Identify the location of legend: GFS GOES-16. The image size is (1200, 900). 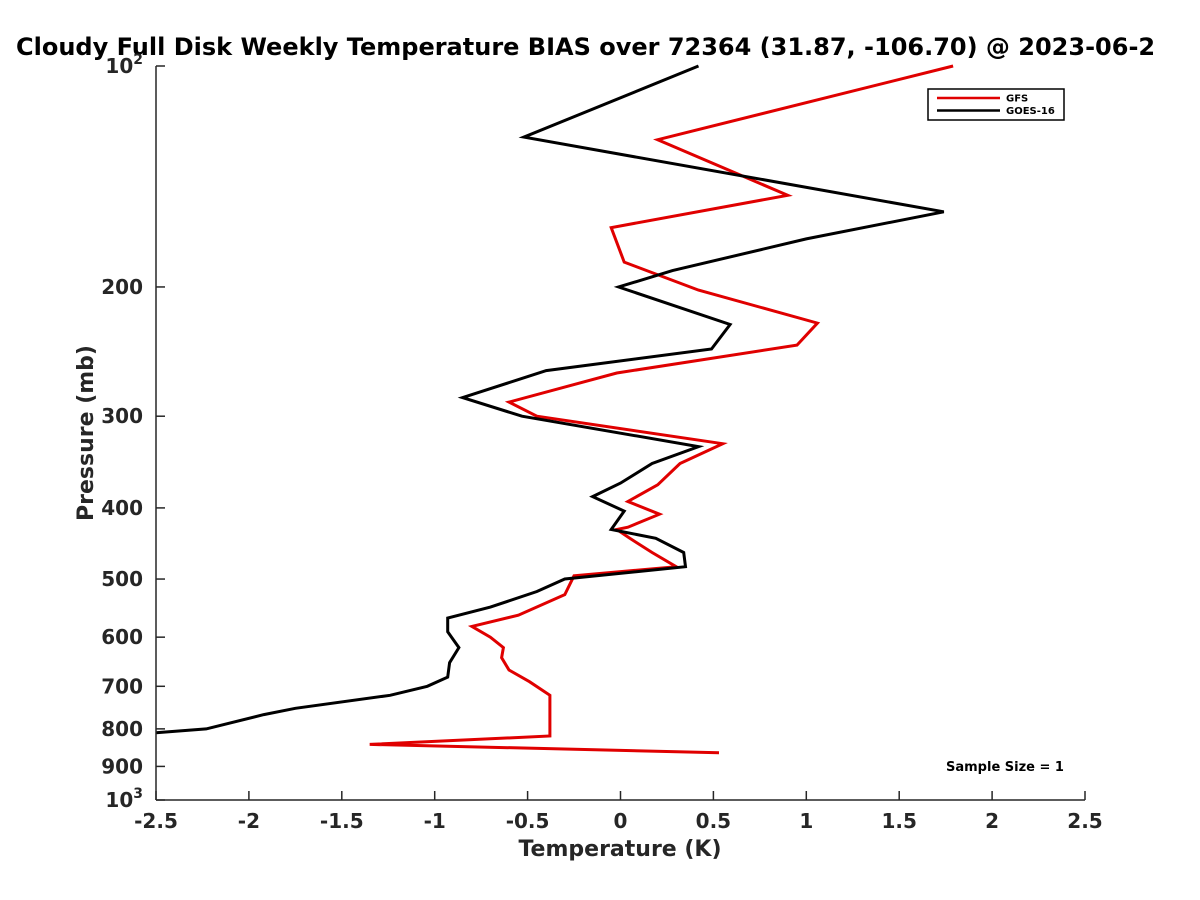
(996, 104).